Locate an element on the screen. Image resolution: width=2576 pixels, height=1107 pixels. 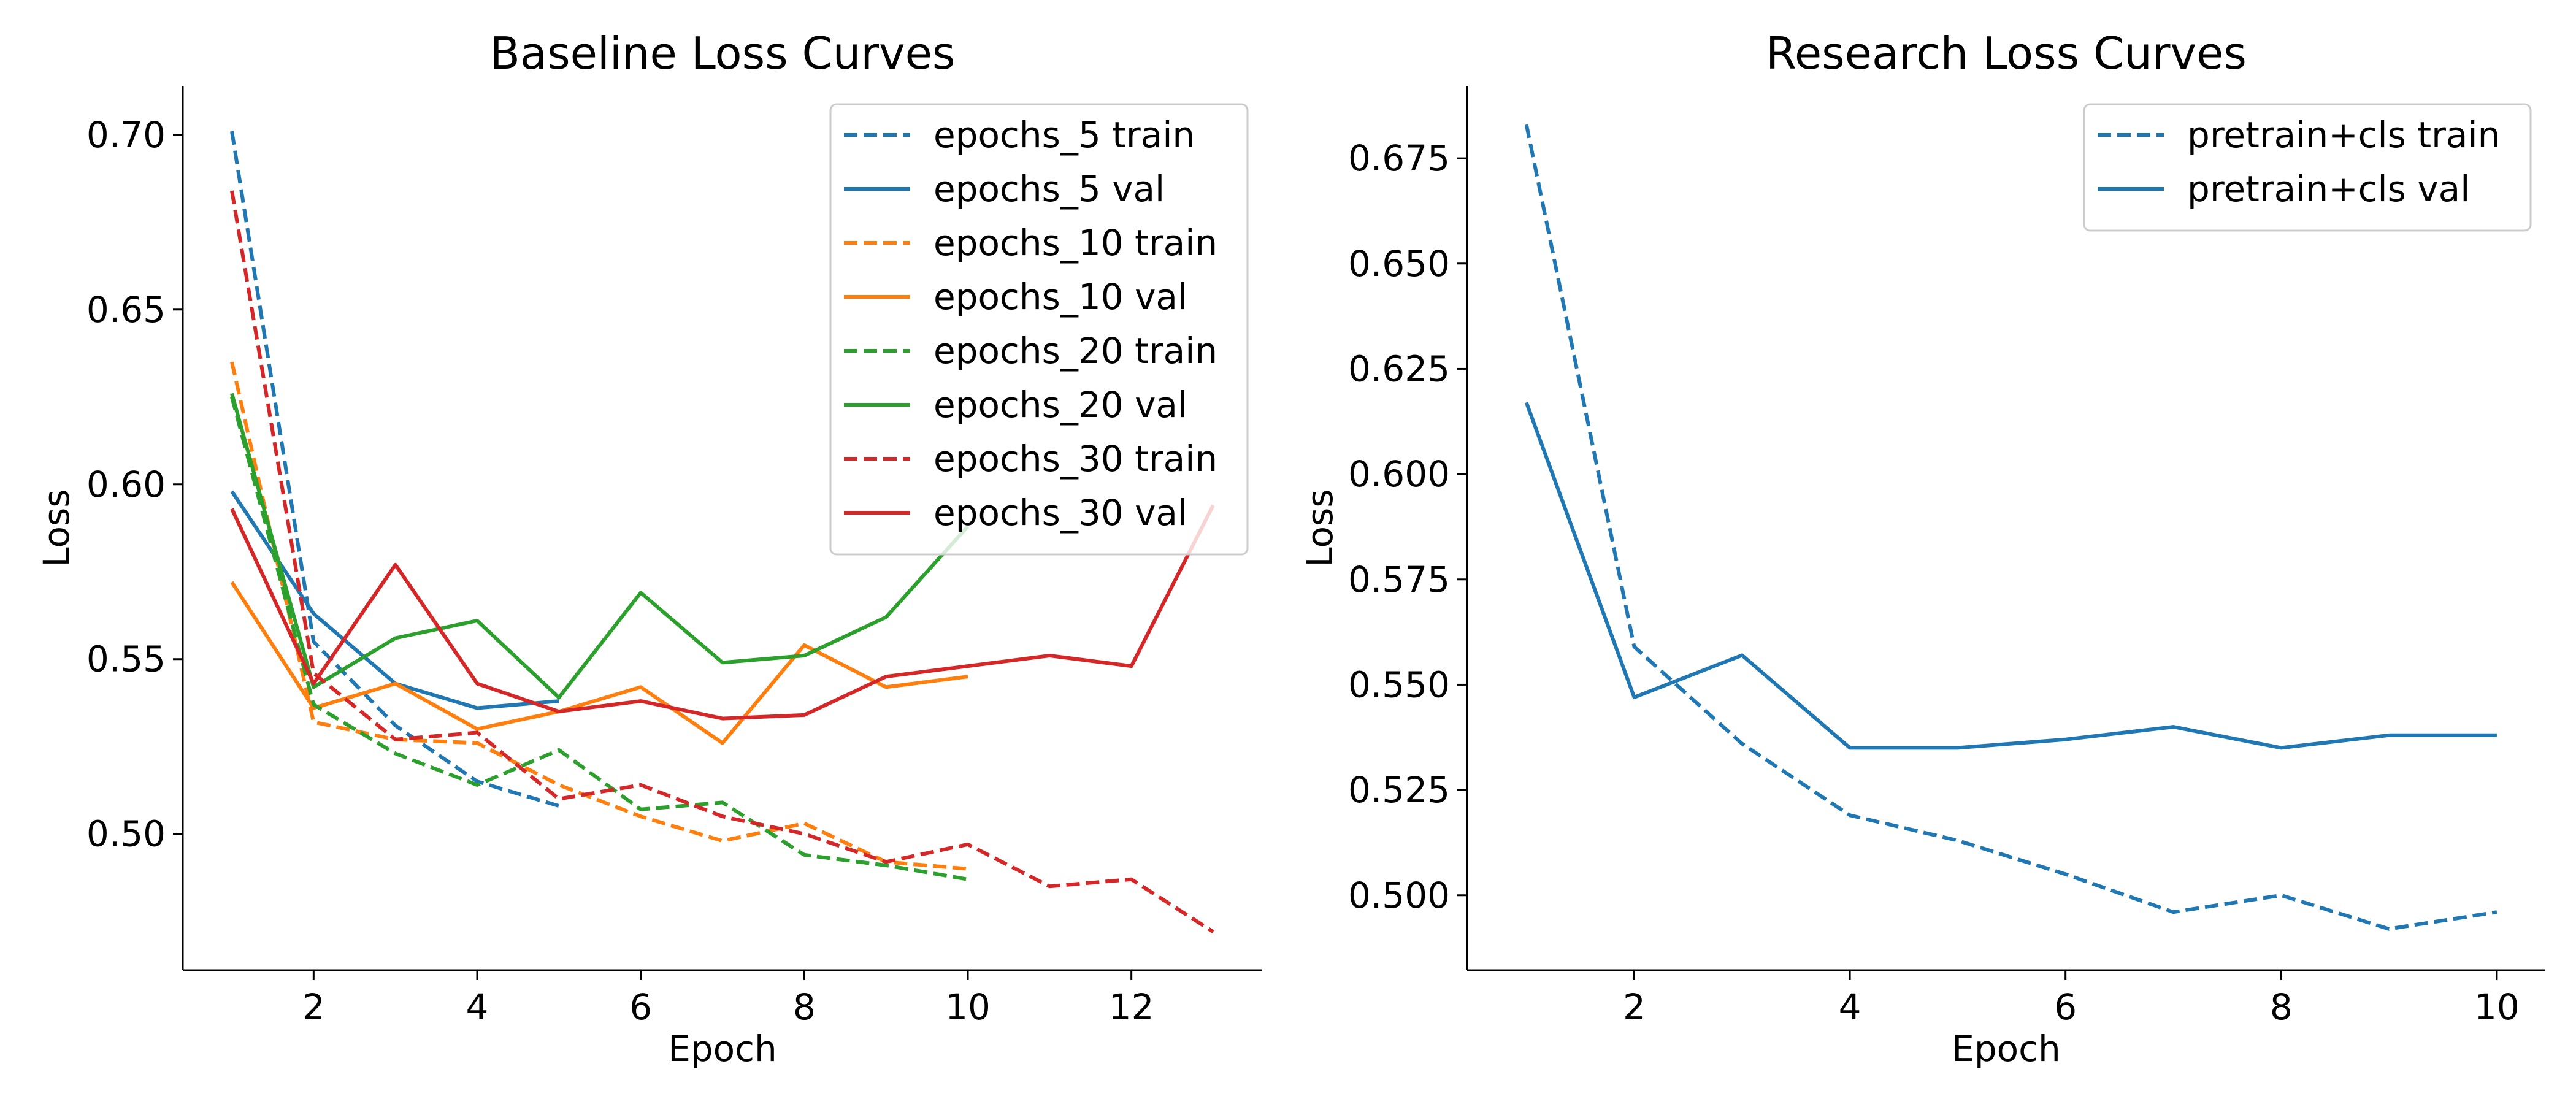
series-line-epochs-5-val is located at coordinates (394, 600).